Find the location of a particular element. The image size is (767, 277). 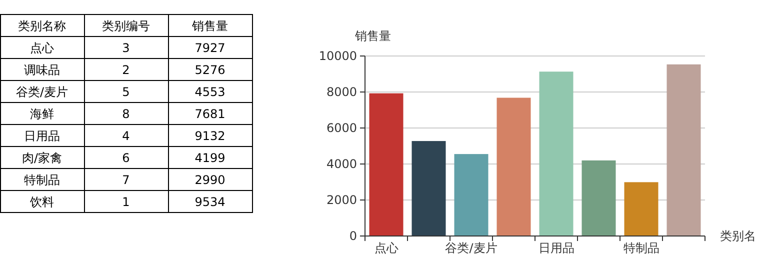

text: 4 is located at coordinates (126, 136).